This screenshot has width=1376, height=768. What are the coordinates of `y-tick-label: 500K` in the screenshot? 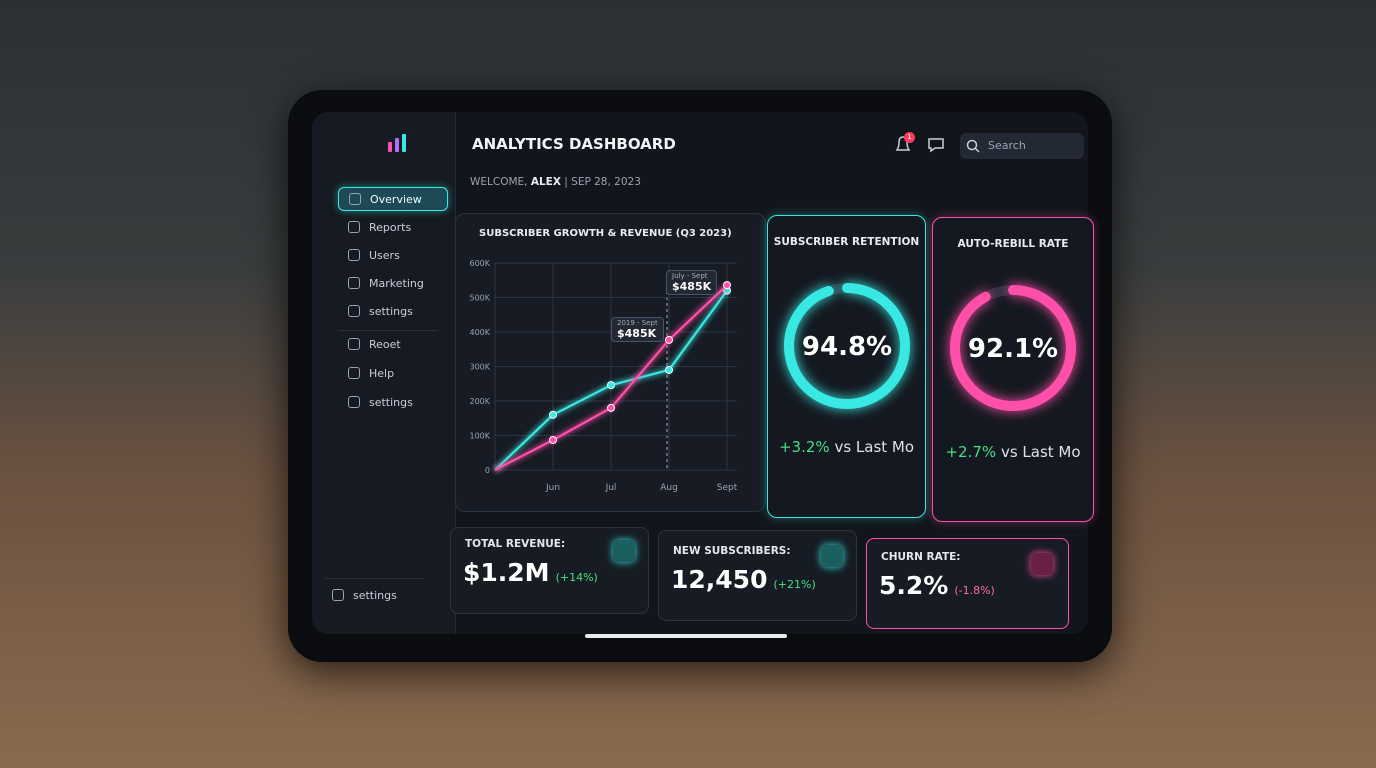 It's located at (479, 298).